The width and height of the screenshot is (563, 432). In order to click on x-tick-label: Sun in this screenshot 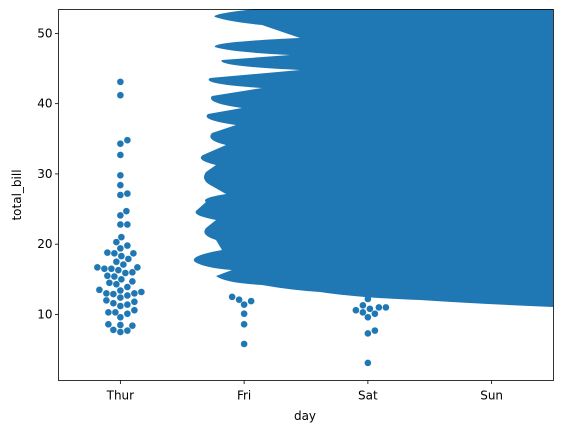, I will do `click(491, 396)`.